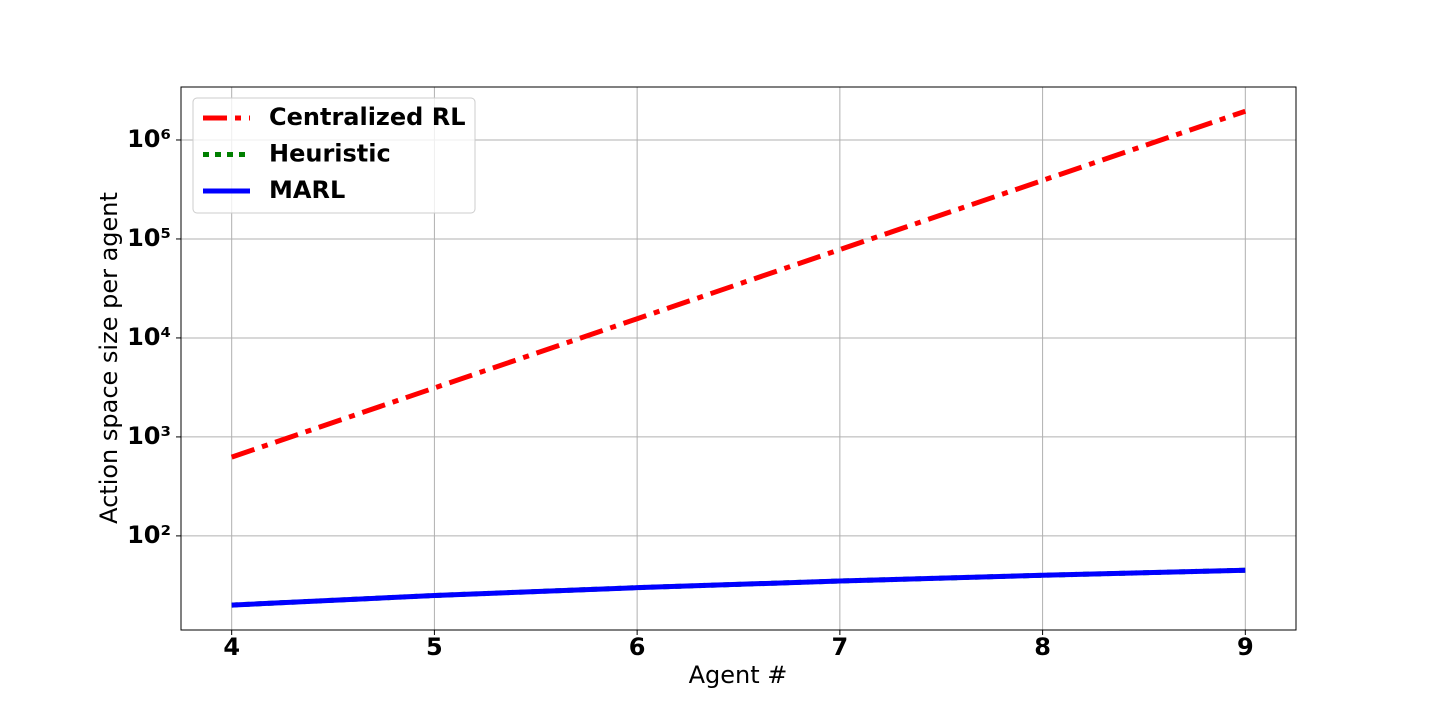  What do you see at coordinates (330, 154) in the screenshot?
I see `legend-label: Heuristic` at bounding box center [330, 154].